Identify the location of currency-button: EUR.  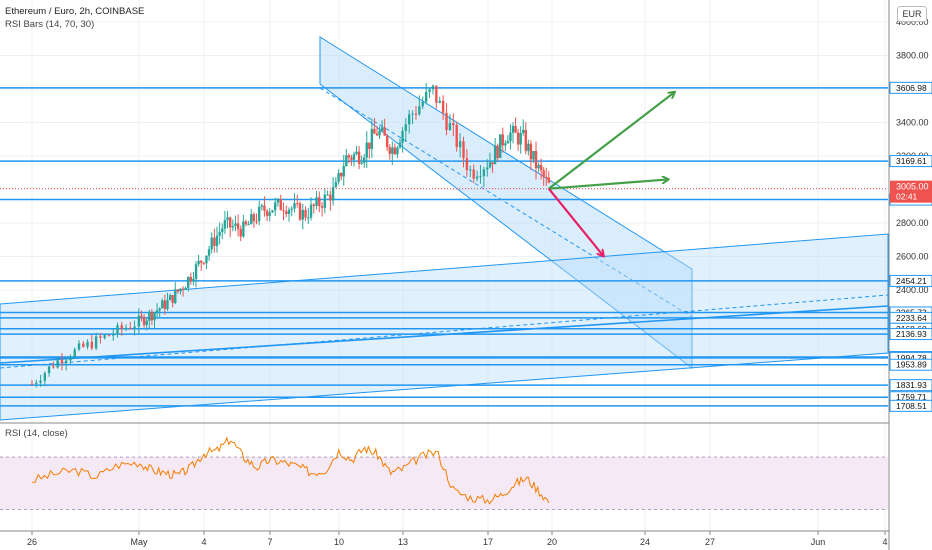
(912, 14).